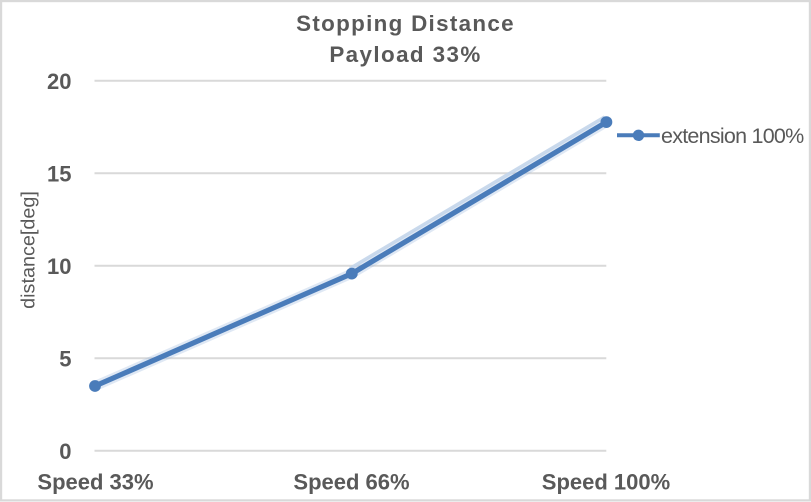 The width and height of the screenshot is (811, 502). I want to click on svg-text: 20, so click(59, 81).